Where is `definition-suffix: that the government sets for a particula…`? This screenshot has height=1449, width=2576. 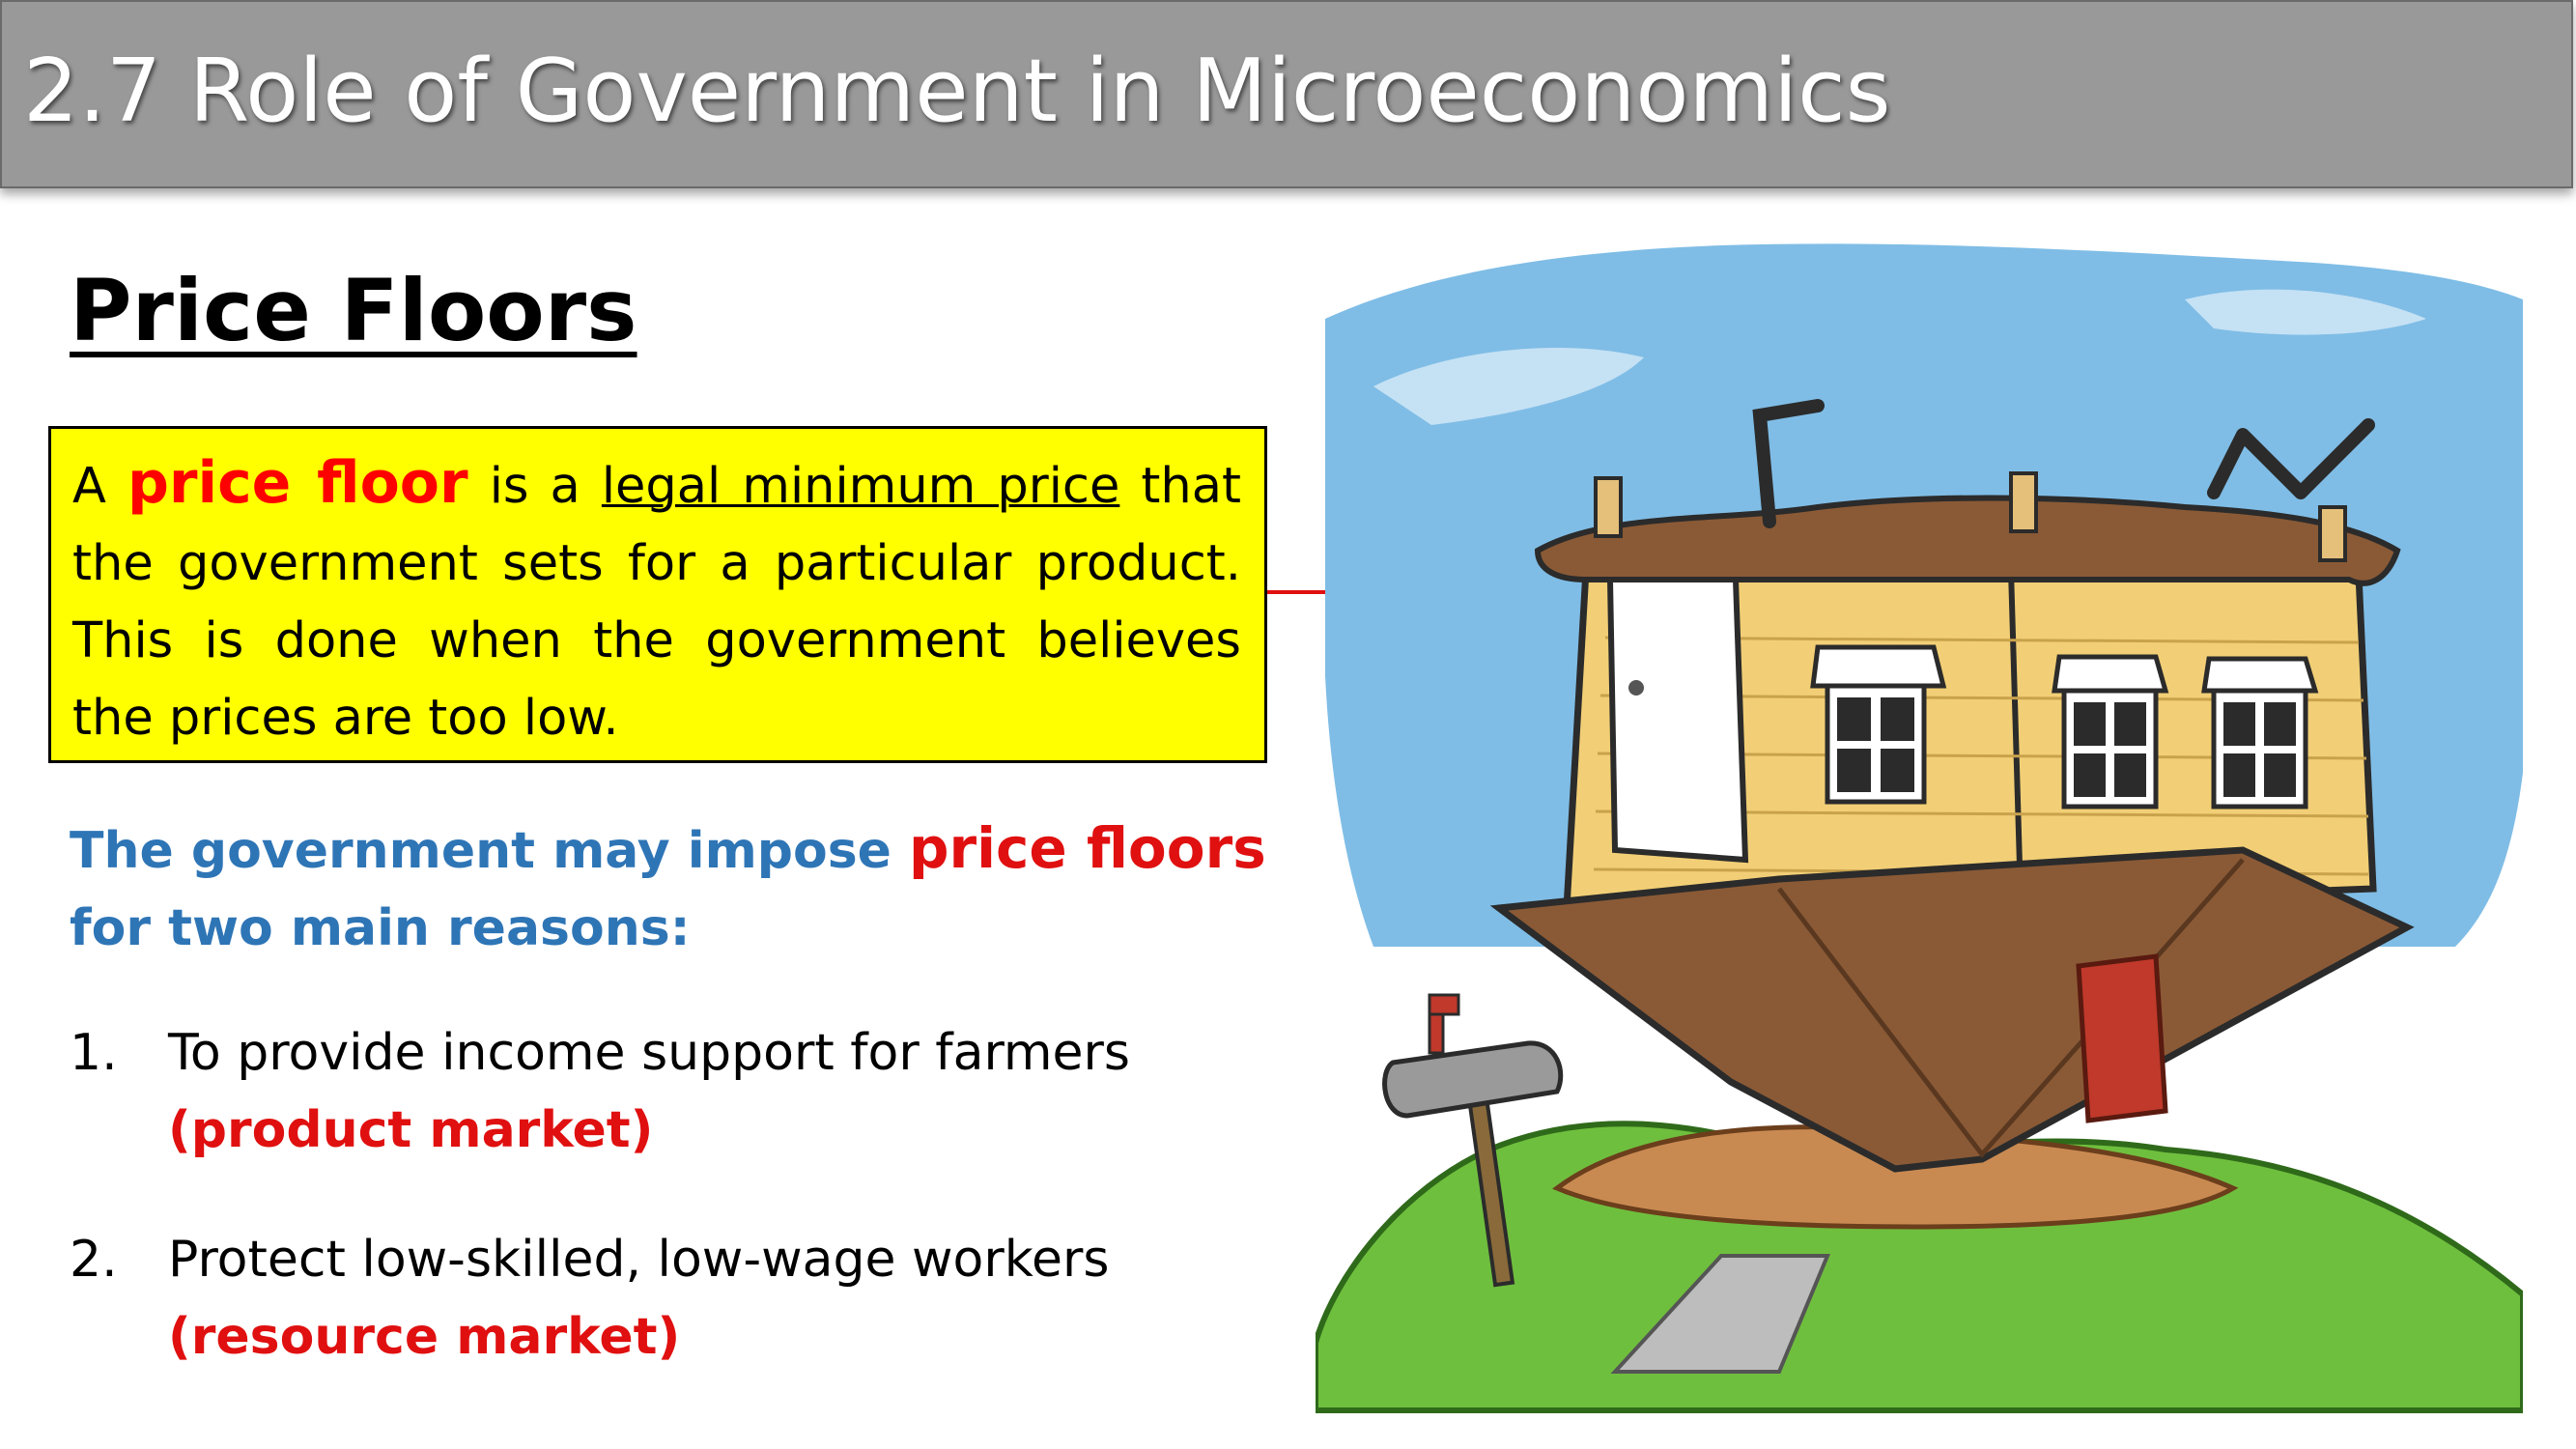
definition-suffix: that the government sets for a particula… is located at coordinates (656, 602).